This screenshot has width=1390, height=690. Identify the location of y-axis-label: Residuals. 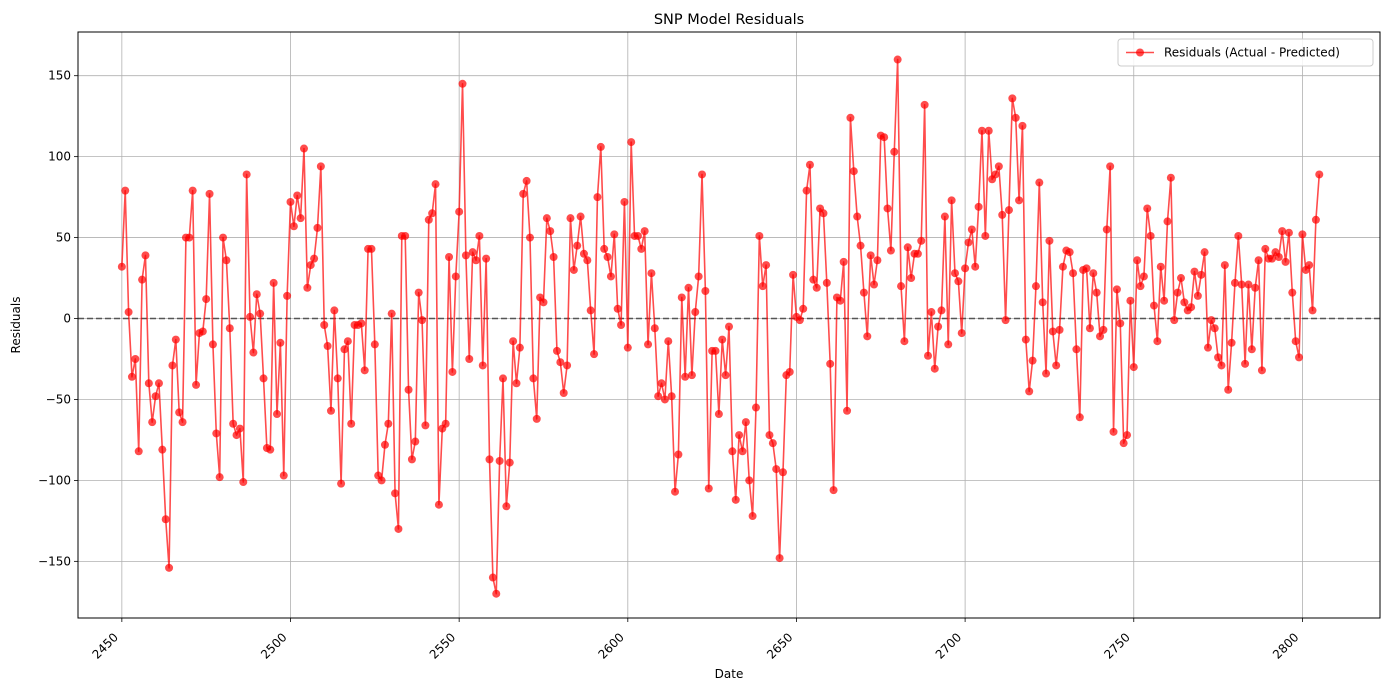
(16, 325).